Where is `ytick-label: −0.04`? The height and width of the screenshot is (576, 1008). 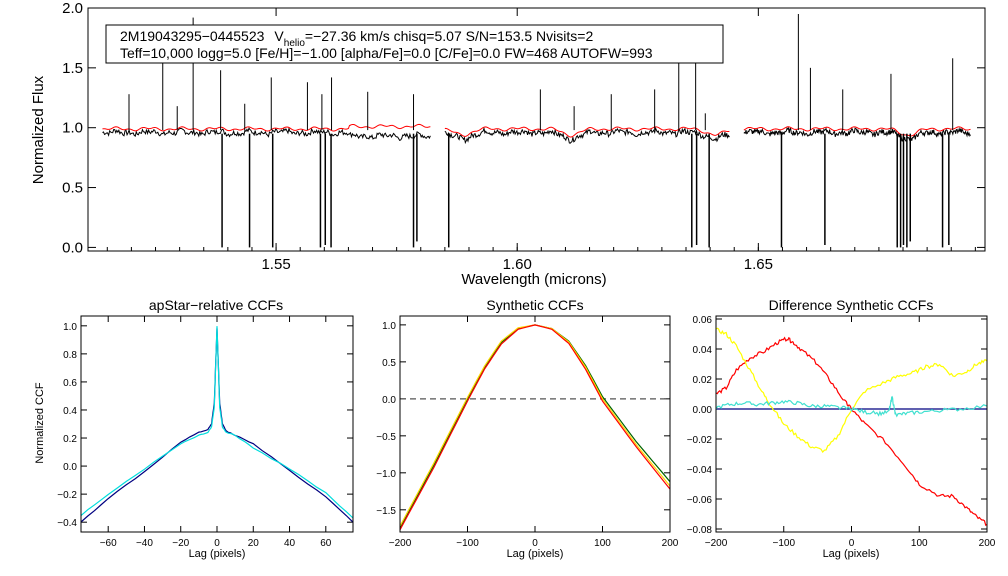
ytick-label: −0.04 is located at coordinates (700, 470).